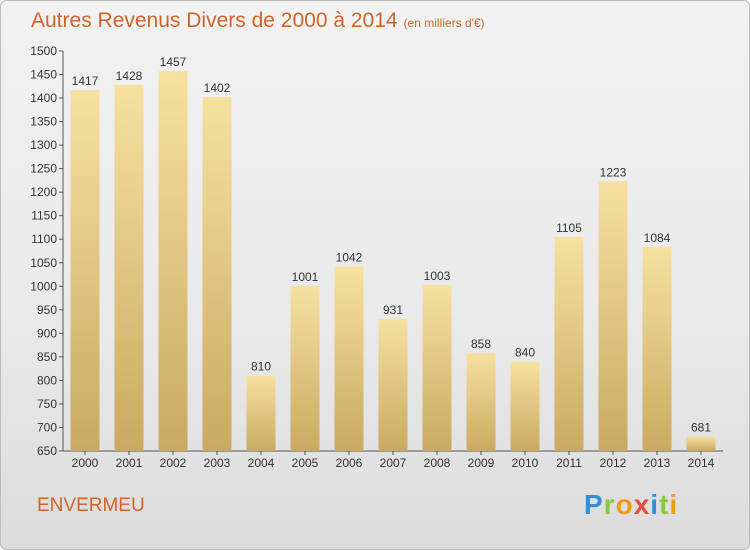  Describe the element at coordinates (43, 145) in the screenshot. I see `y-tick-label: 1300` at that location.